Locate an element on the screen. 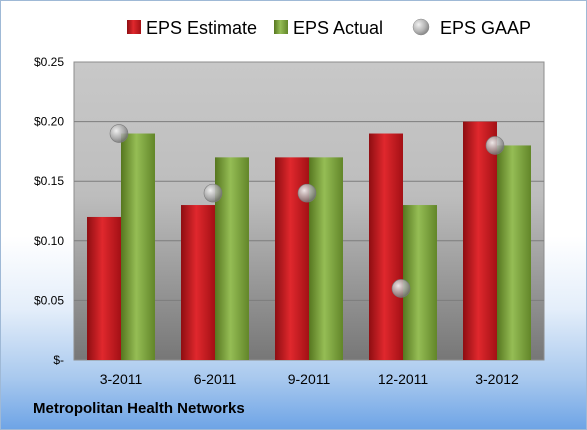 The width and height of the screenshot is (587, 430). x-tick-label: 6-2011 is located at coordinates (215, 379).